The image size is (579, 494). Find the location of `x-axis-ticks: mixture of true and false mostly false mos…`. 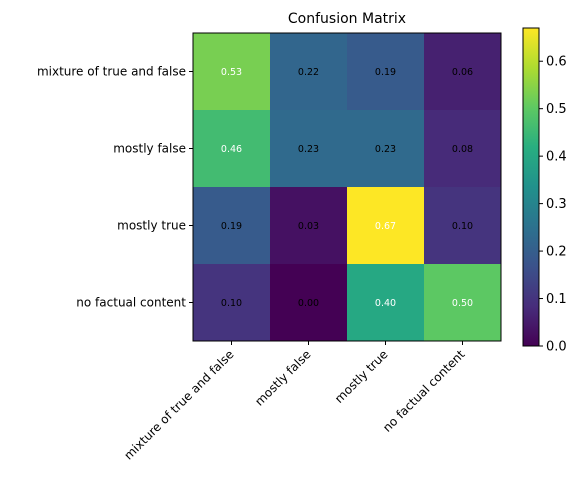

x-axis-ticks: mixture of true and false mostly false mos… is located at coordinates (294, 402).